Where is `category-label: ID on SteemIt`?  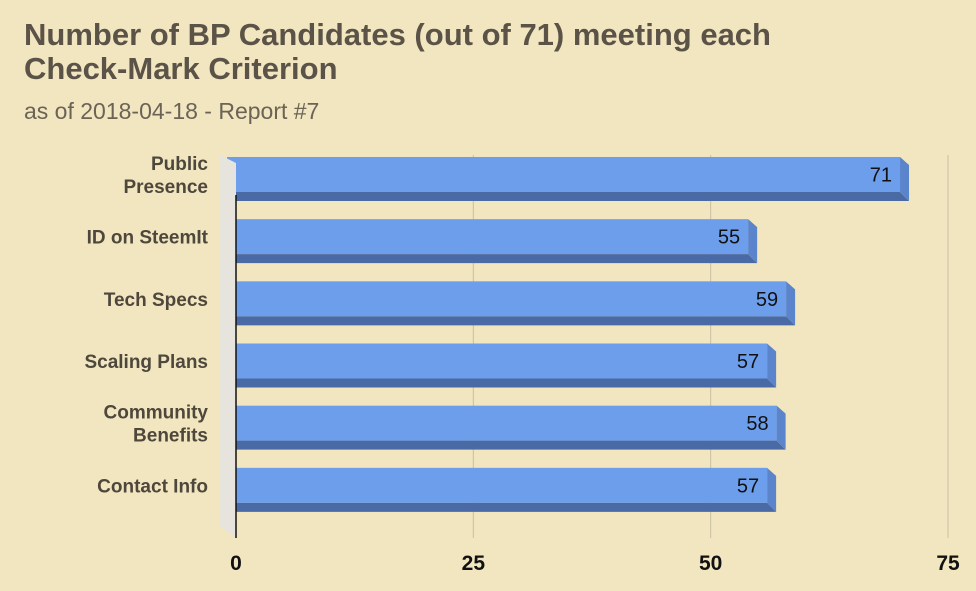 category-label: ID on SteemIt is located at coordinates (148, 238).